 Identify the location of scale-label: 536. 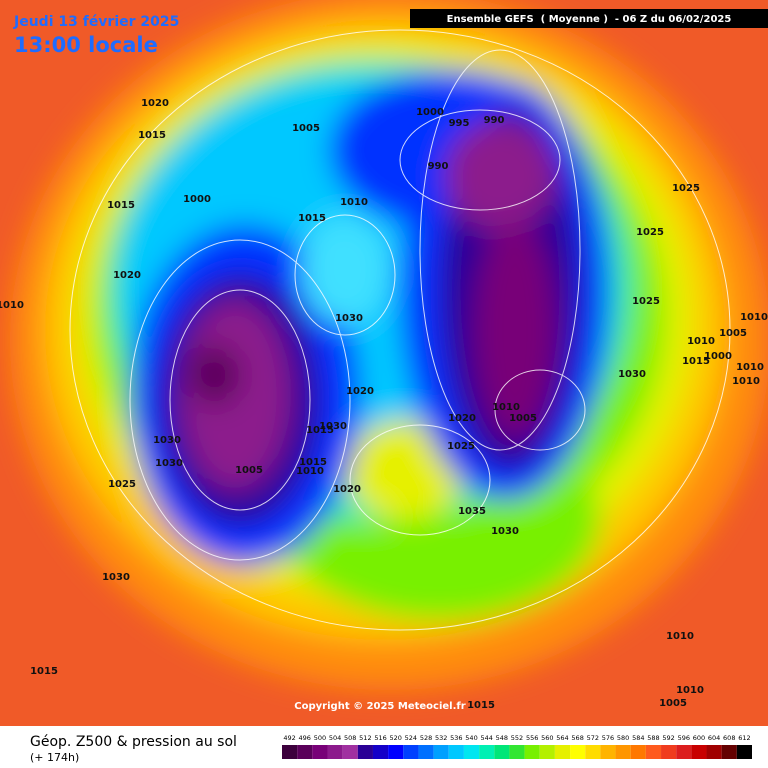
(456, 738).